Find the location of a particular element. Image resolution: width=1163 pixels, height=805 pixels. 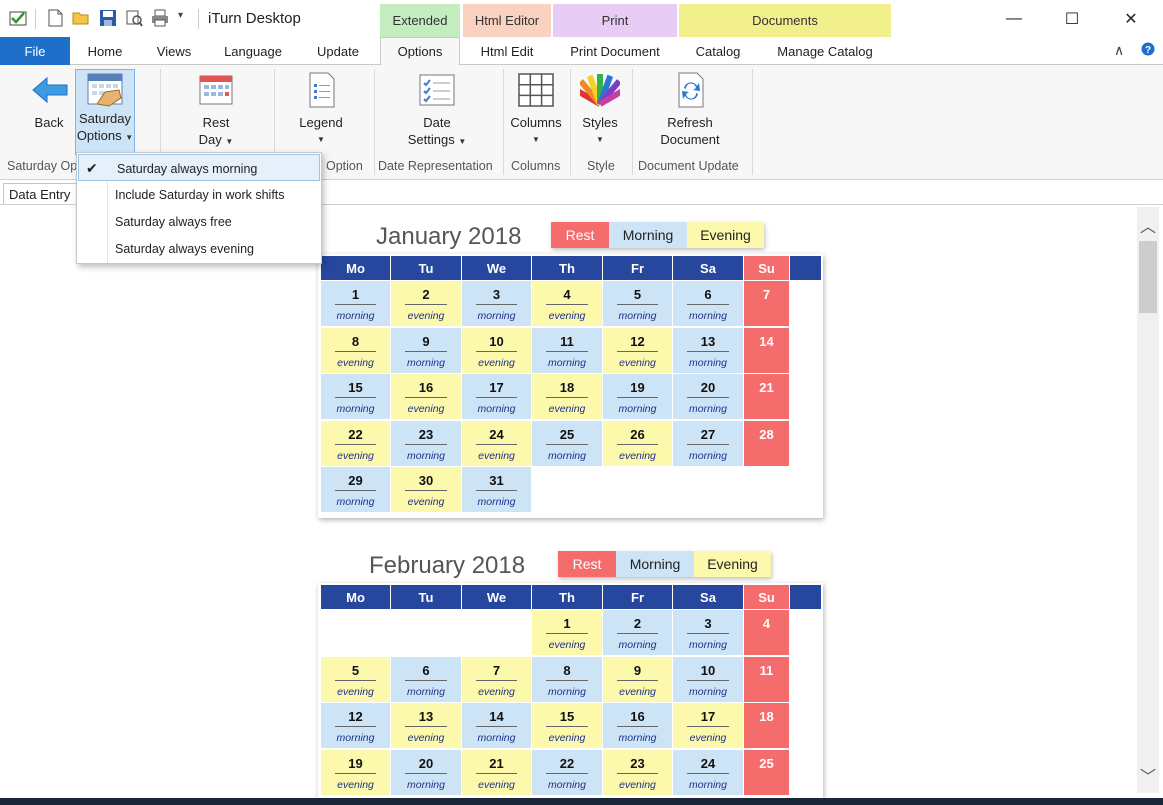

tab-html-edit: Html Edit is located at coordinates (507, 51).